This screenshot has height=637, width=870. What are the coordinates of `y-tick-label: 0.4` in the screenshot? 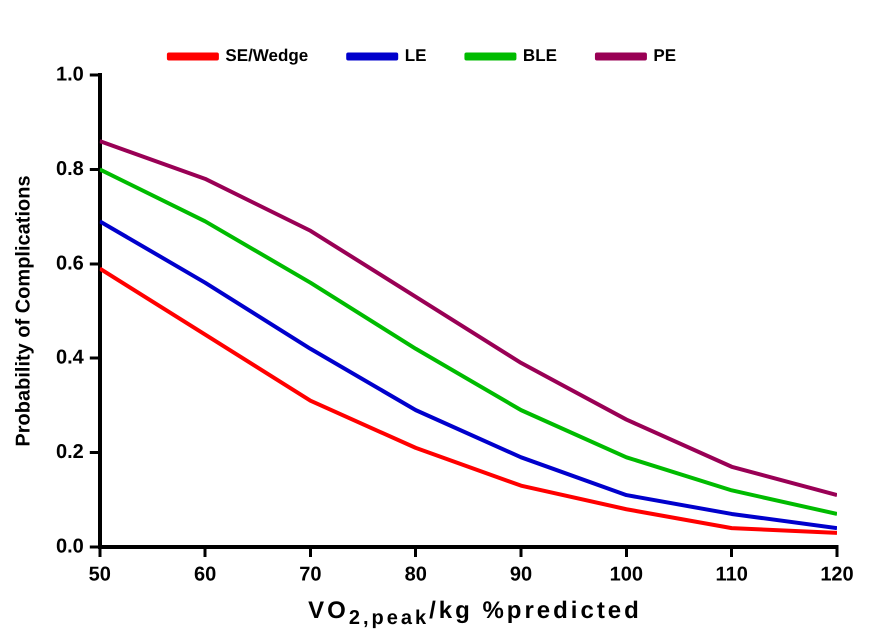 It's located at (70, 357).